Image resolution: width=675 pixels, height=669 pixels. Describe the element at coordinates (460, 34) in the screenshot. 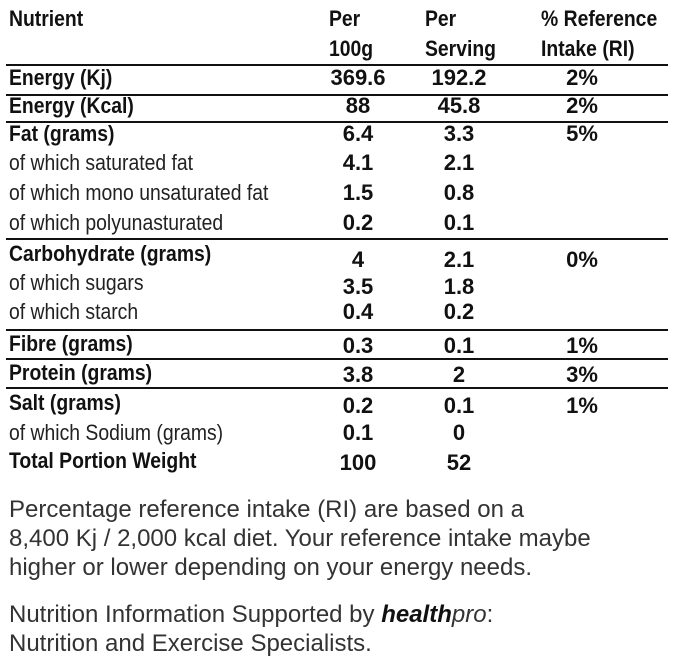

I see `header-per-serving: Per Serving` at that location.